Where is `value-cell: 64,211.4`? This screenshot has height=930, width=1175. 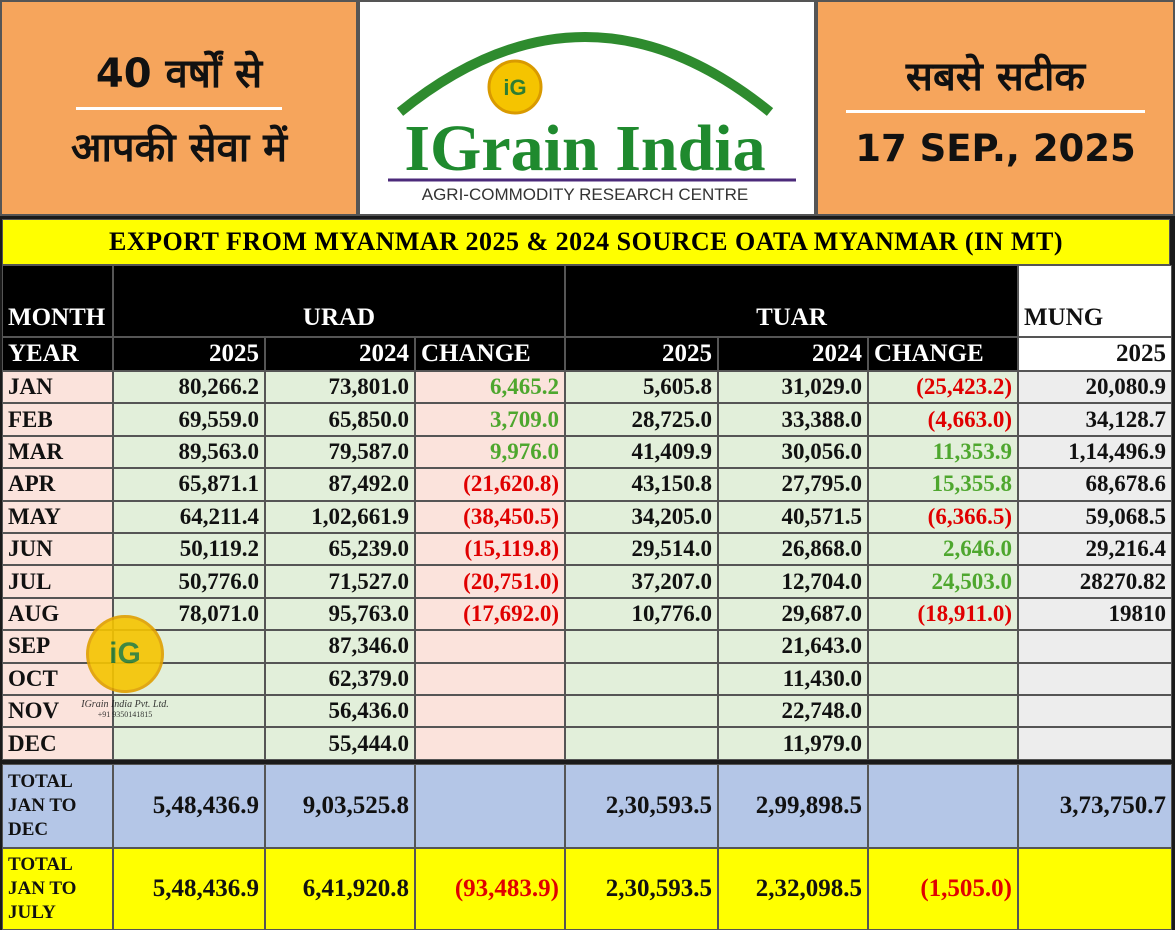 value-cell: 64,211.4 is located at coordinates (189, 516).